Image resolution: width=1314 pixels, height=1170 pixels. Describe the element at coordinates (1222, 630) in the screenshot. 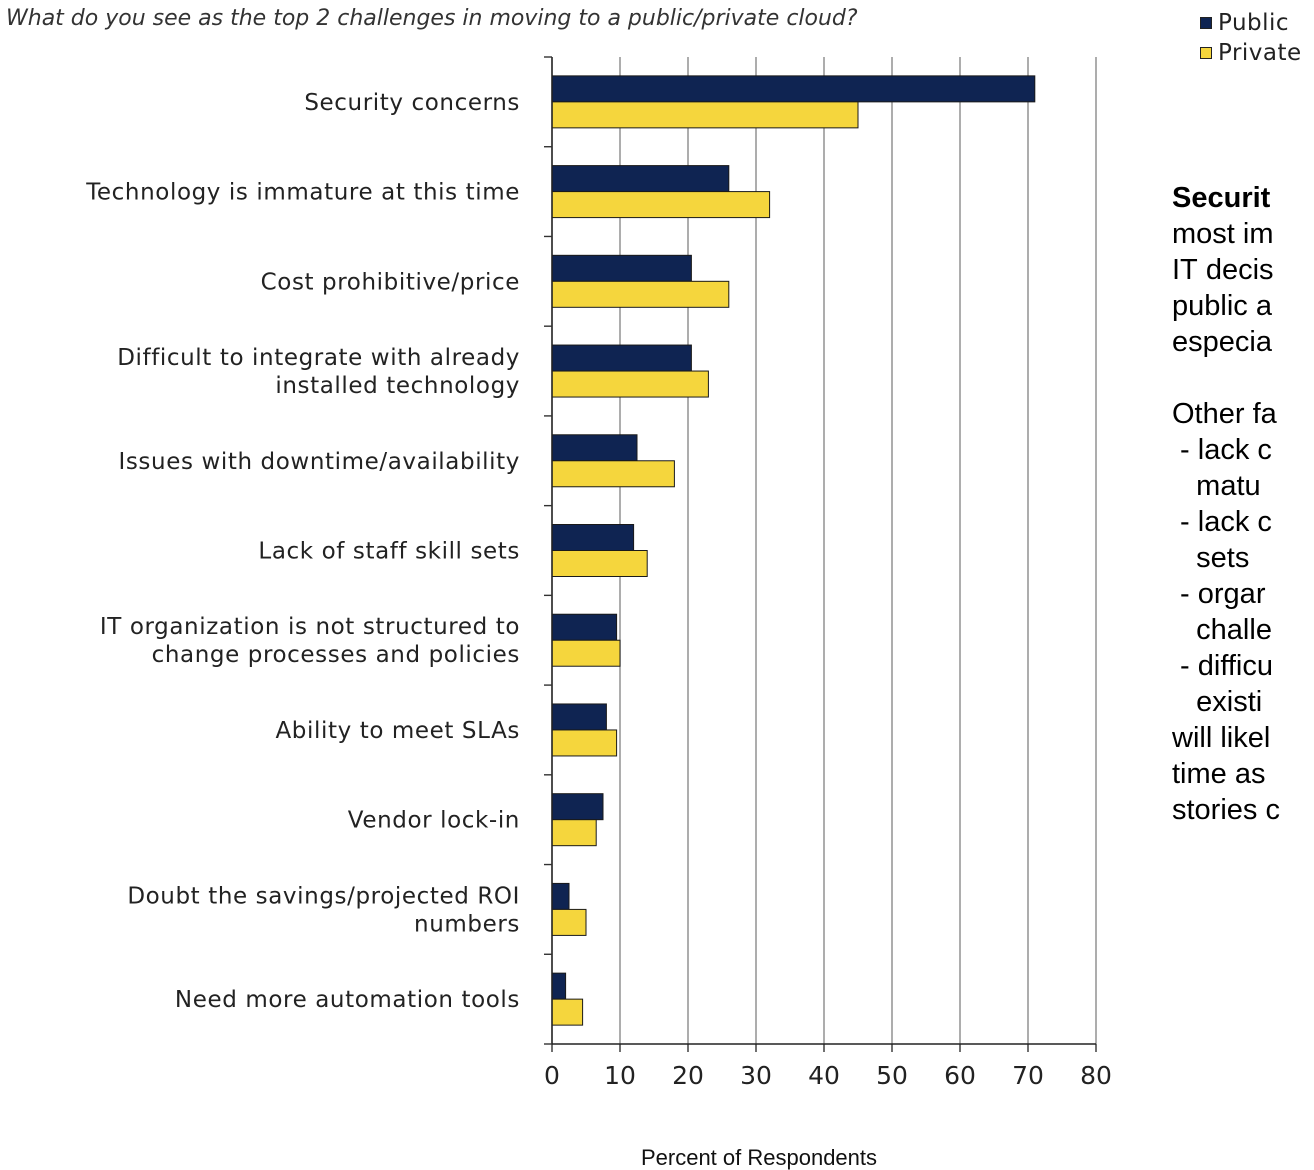

I see `commentary-line: challe` at that location.